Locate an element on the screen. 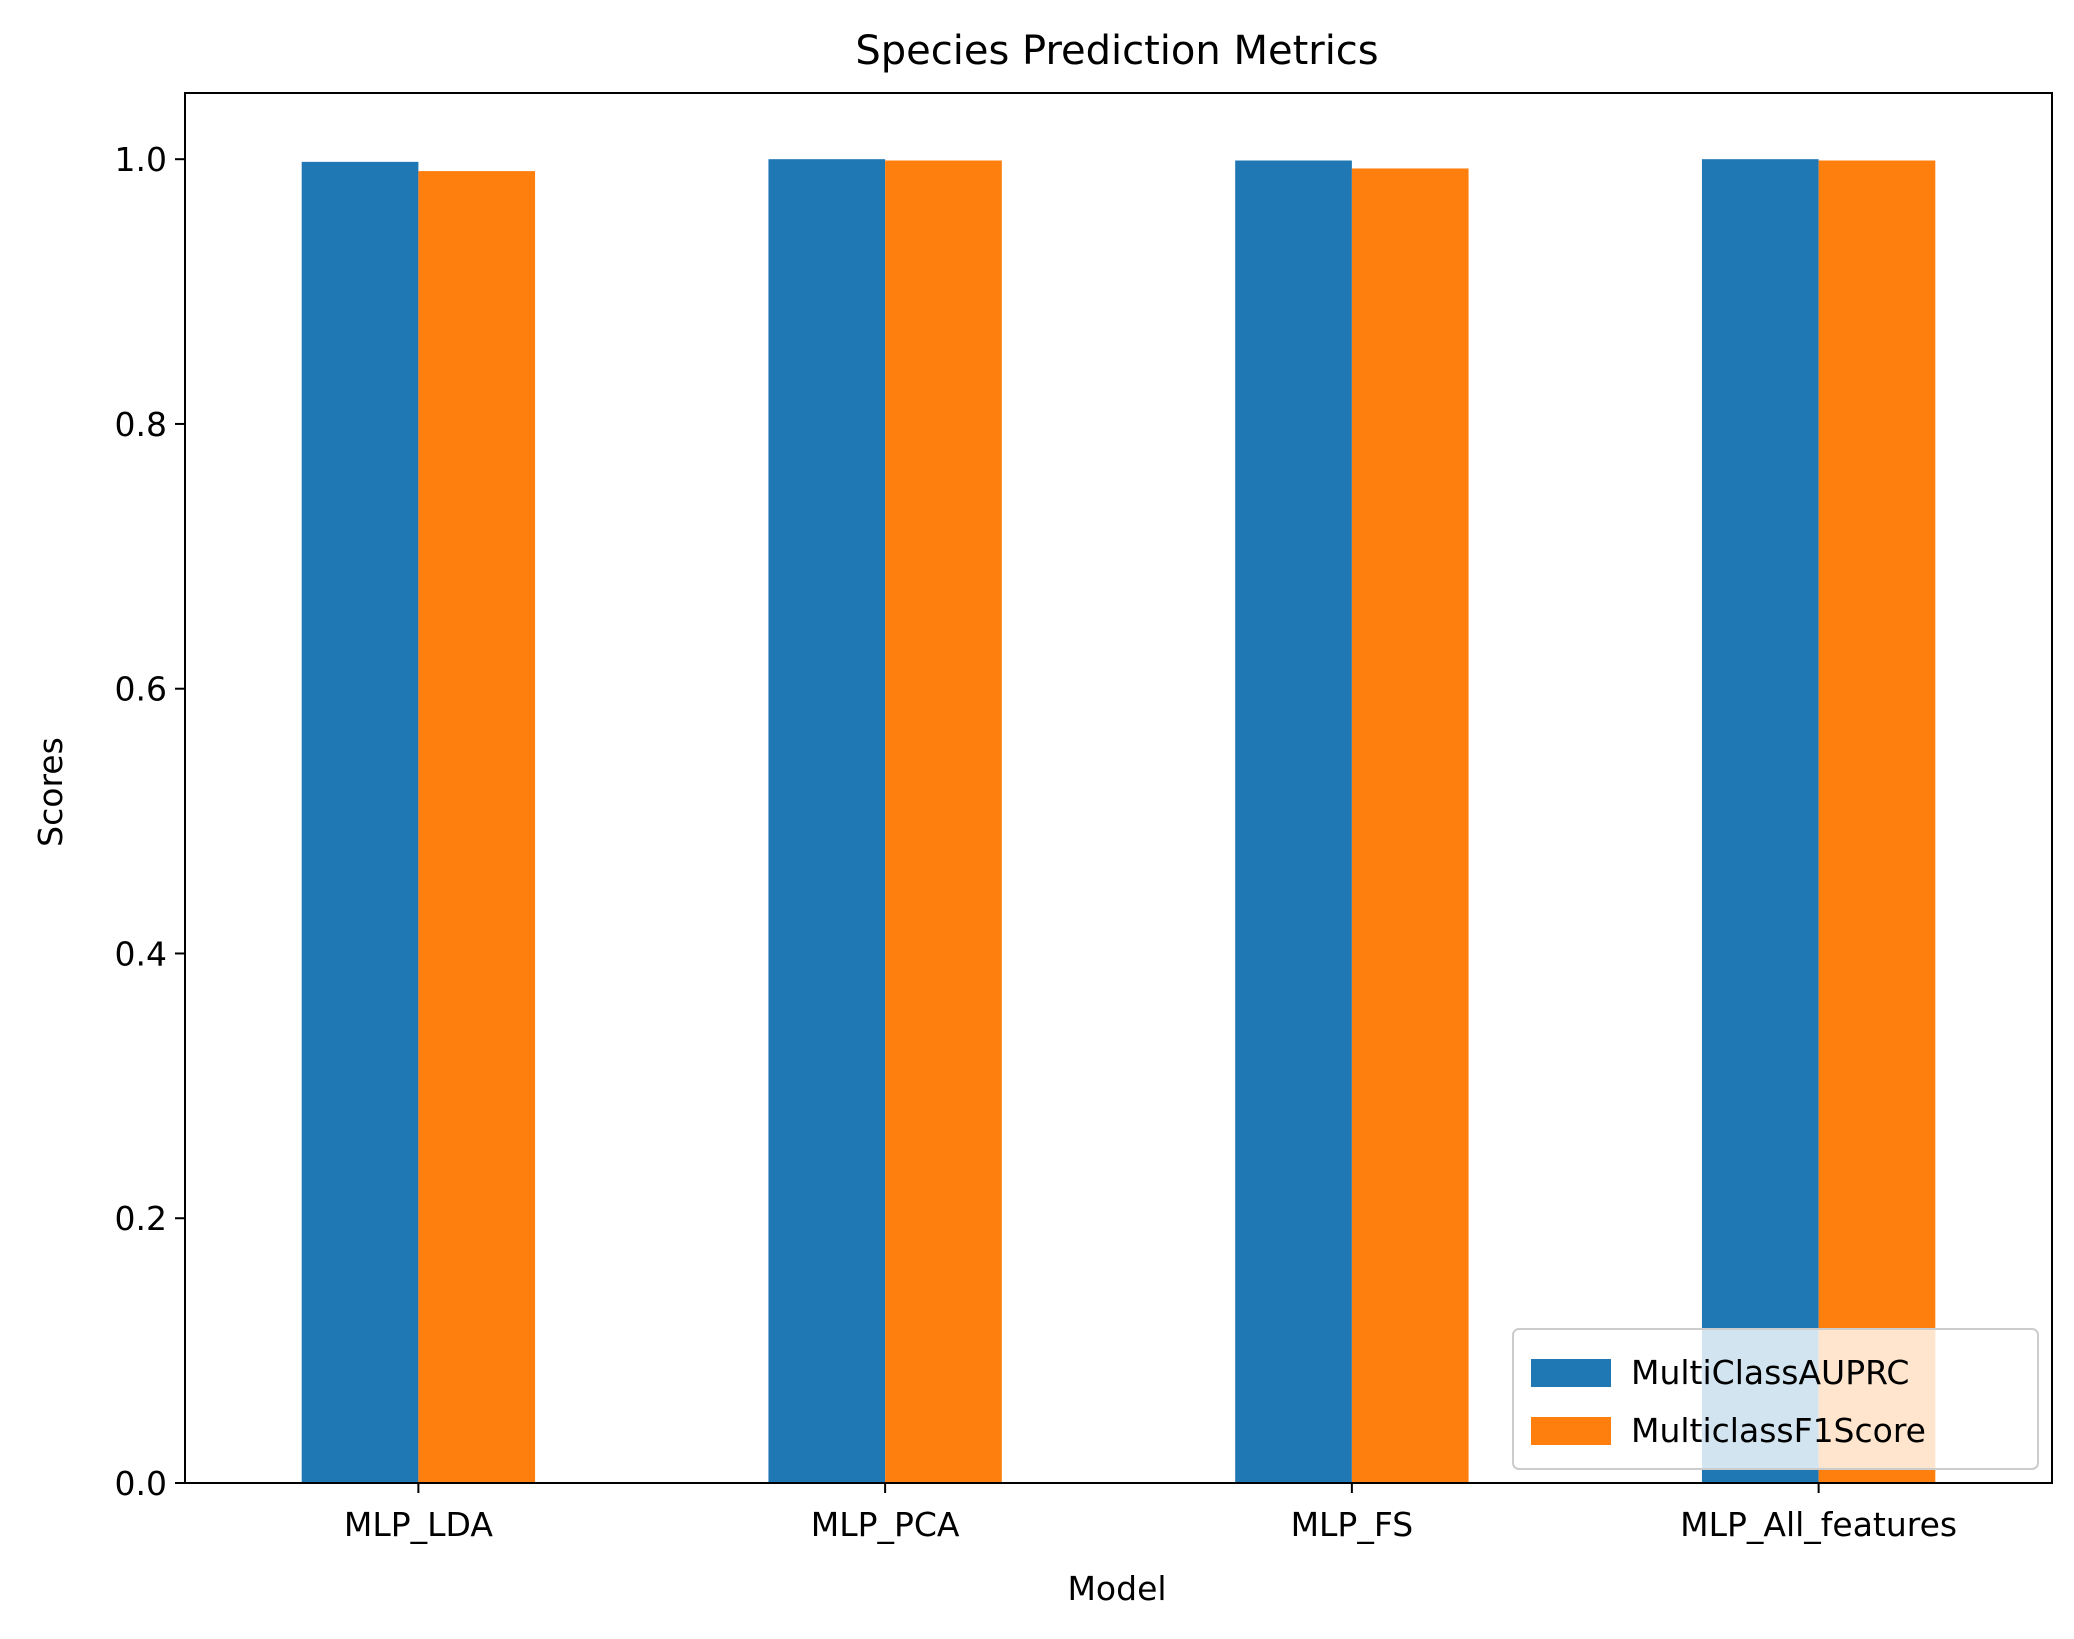 The width and height of the screenshot is (2074, 1639). legend: MultiClassAUPRC MulticlassF1Score is located at coordinates (1775, 1399).